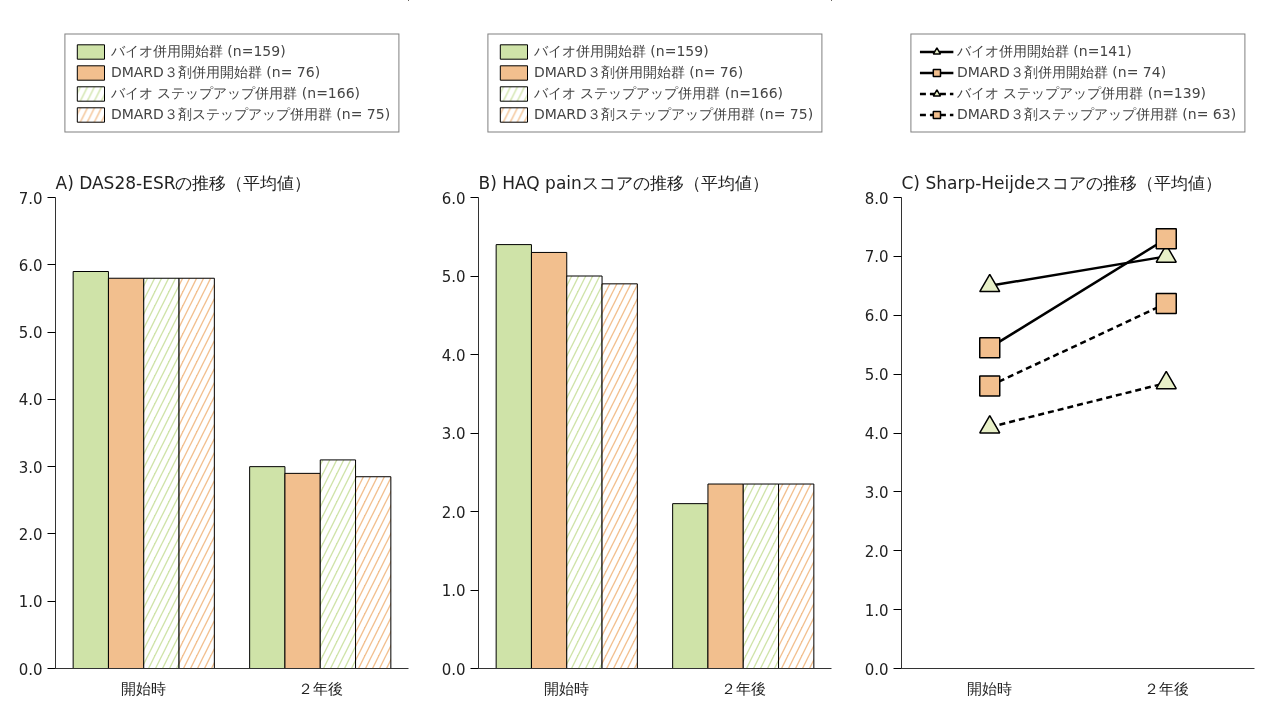 This screenshot has width=1270, height=711. I want to click on legend-label: DMARD３剤併用開始群 (n= 74), so click(1061, 72).